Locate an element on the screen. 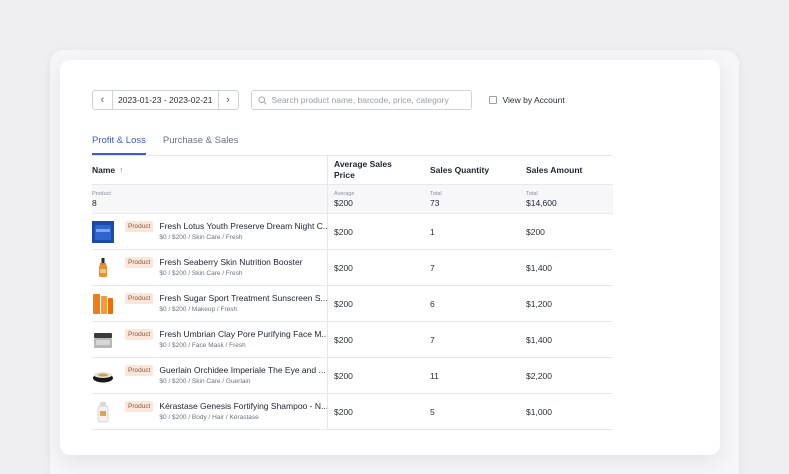  average-summary-value: $200 is located at coordinates (343, 202).